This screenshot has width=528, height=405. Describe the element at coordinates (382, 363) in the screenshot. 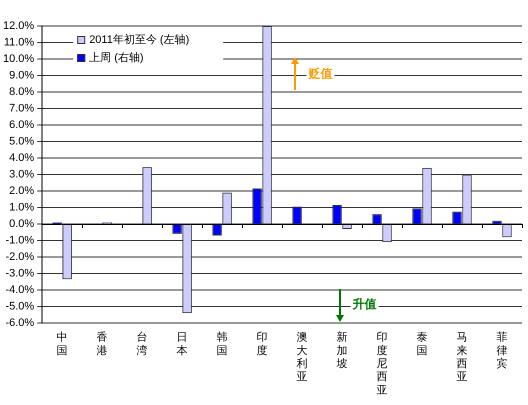

I see `x-tick-label: 印度尼西亚` at that location.